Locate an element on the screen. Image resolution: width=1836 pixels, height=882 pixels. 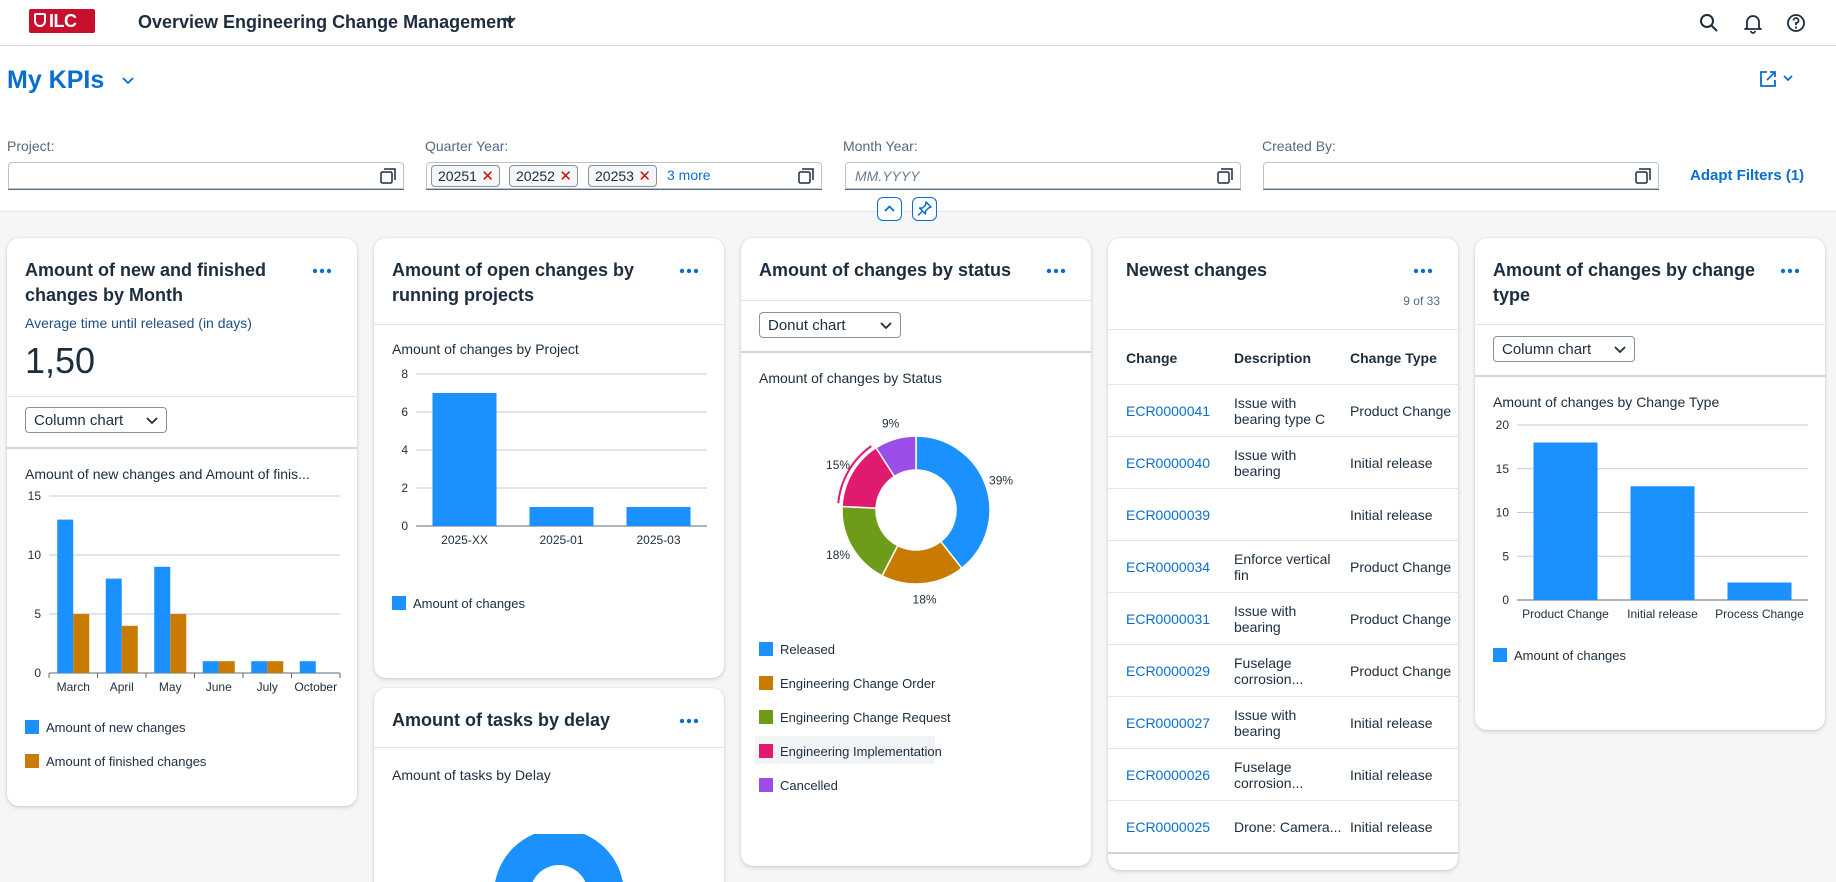
chevron-down-icon is located at coordinates (510, 21).